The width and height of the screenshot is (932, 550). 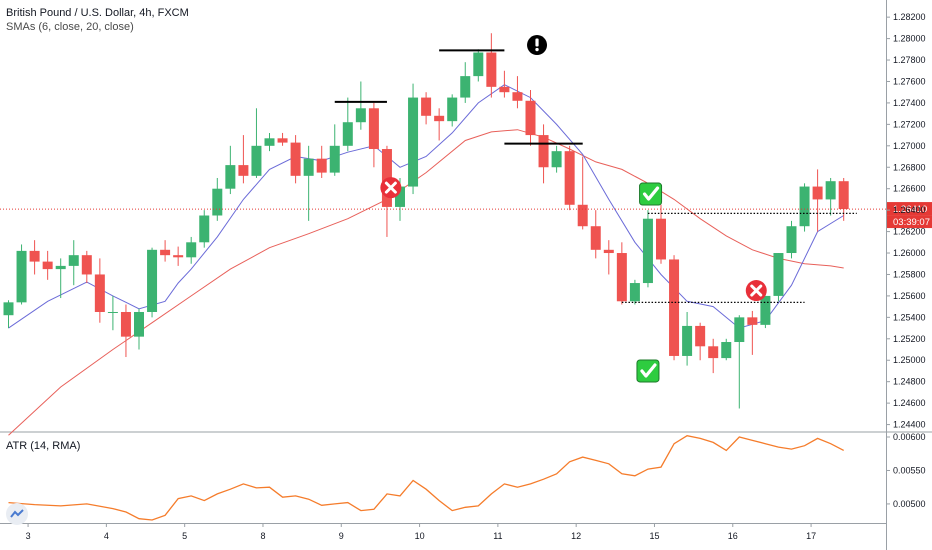 I want to click on price-tick-label: 1.27000, so click(x=909, y=146).